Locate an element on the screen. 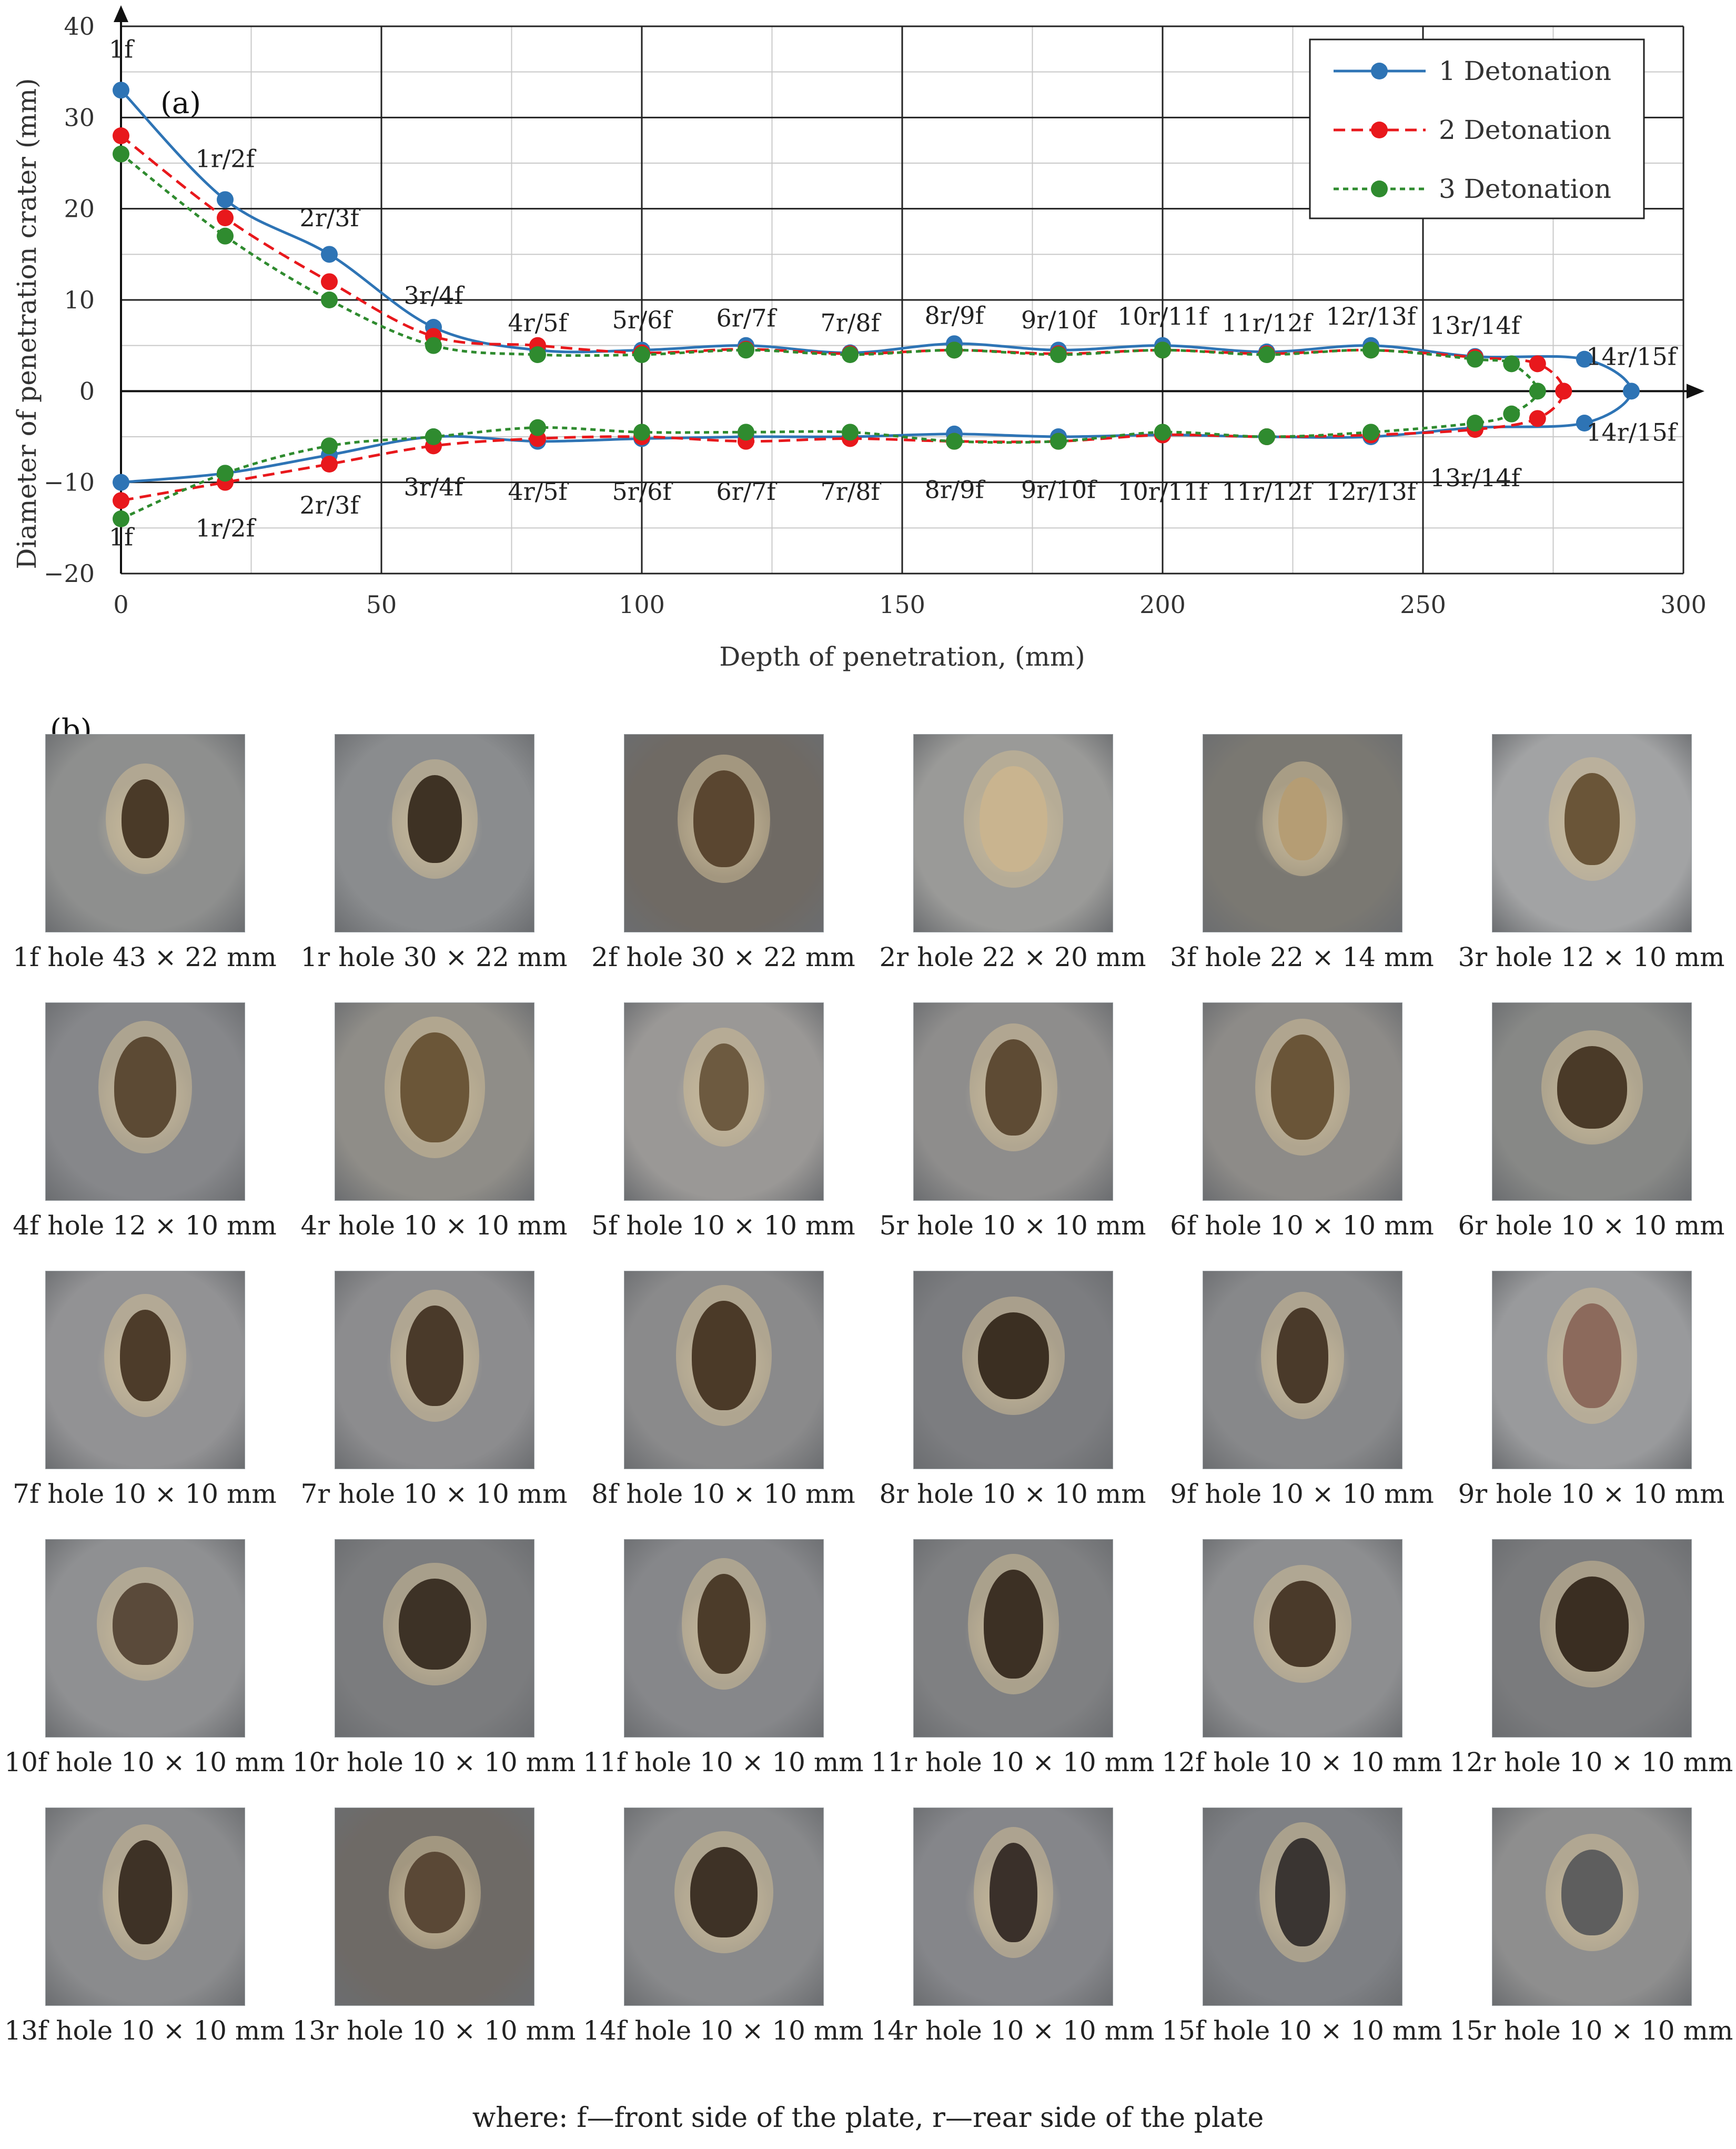 This screenshot has width=1736, height=2149. photo-cell: 2r hole 22 × 20 mm is located at coordinates (1012, 855).